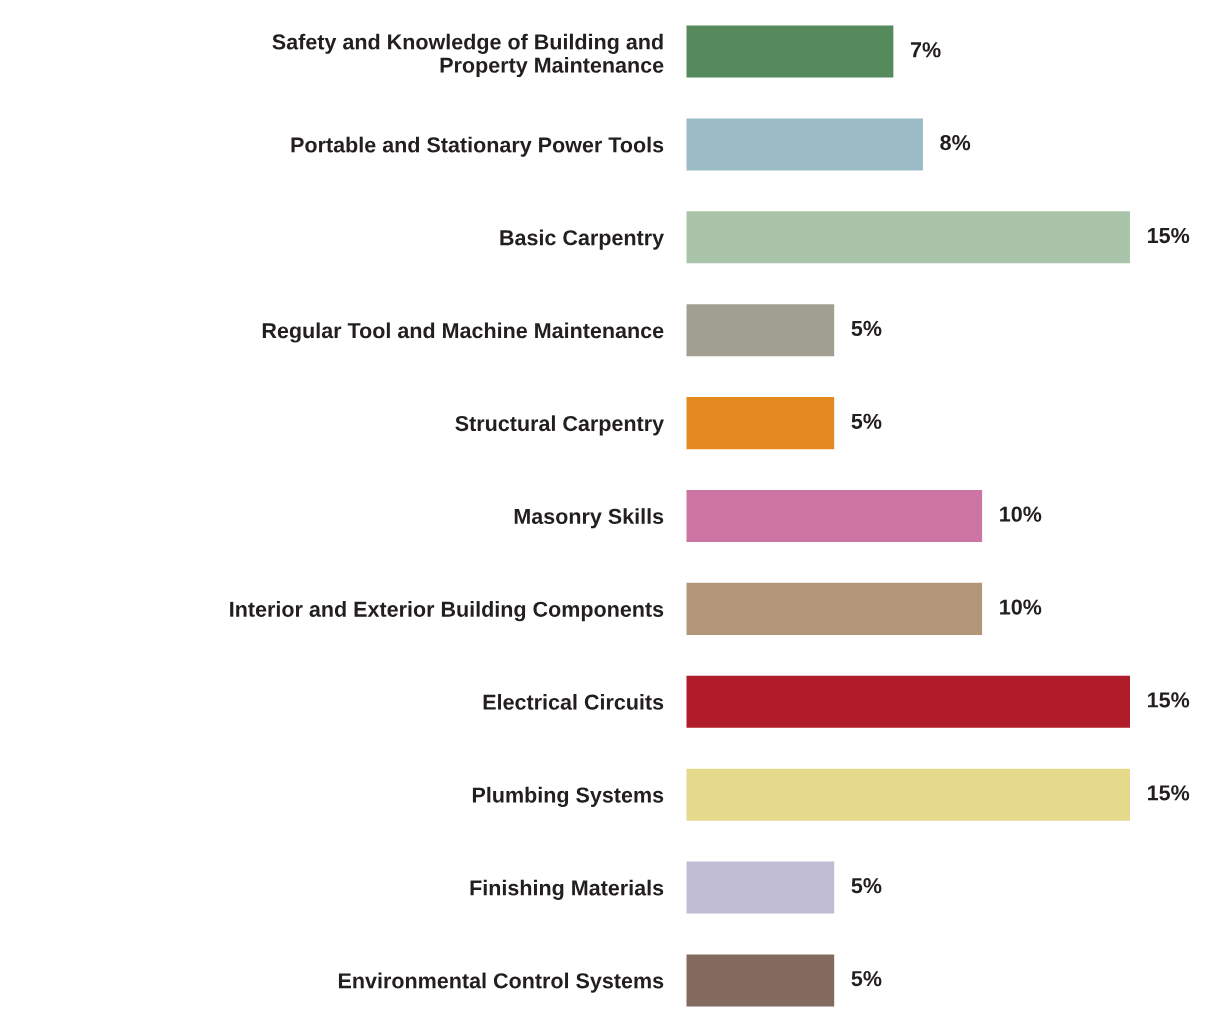  I want to click on y-tick-label: Structural Carpentry, so click(559, 425).